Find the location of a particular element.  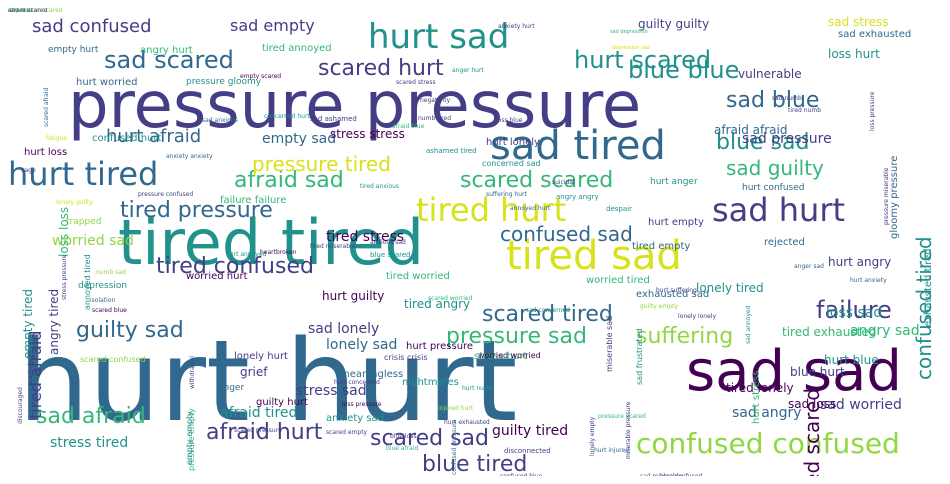

cloud-word: sad exhausted is located at coordinates (875, 34).